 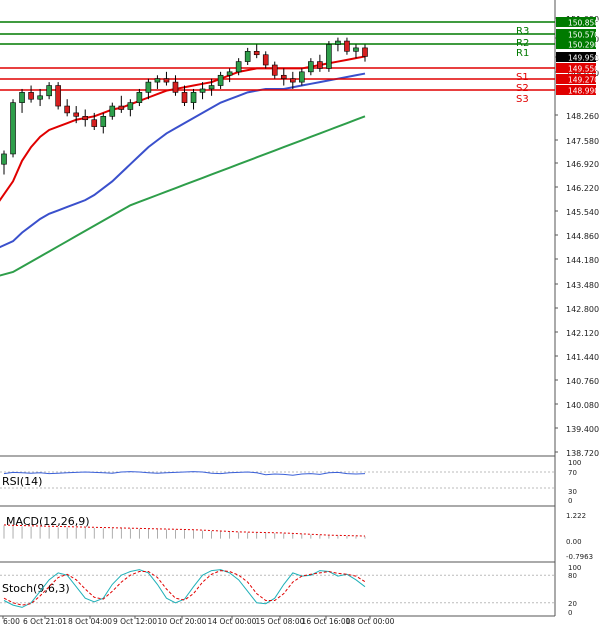 What do you see at coordinates (582, 116) in the screenshot?
I see `price-tick-label: 148.260` at bounding box center [582, 116].